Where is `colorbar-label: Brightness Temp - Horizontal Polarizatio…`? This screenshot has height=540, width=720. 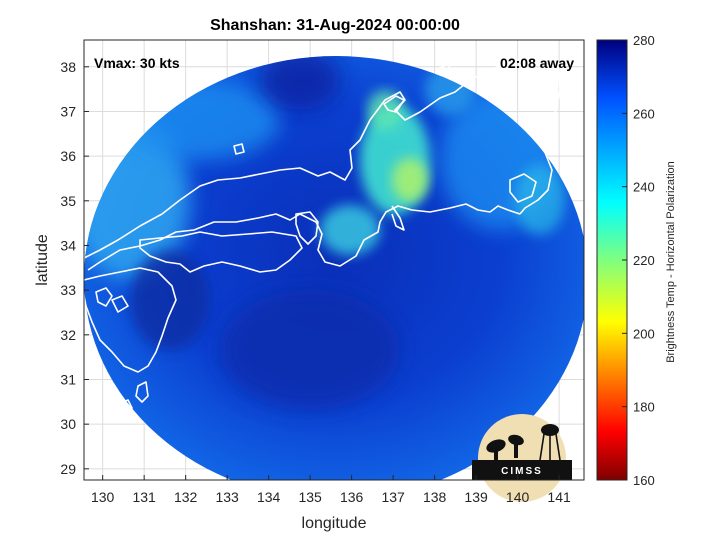
colorbar-label: Brightness Temp - Horizontal Polarizatio… is located at coordinates (671, 262).